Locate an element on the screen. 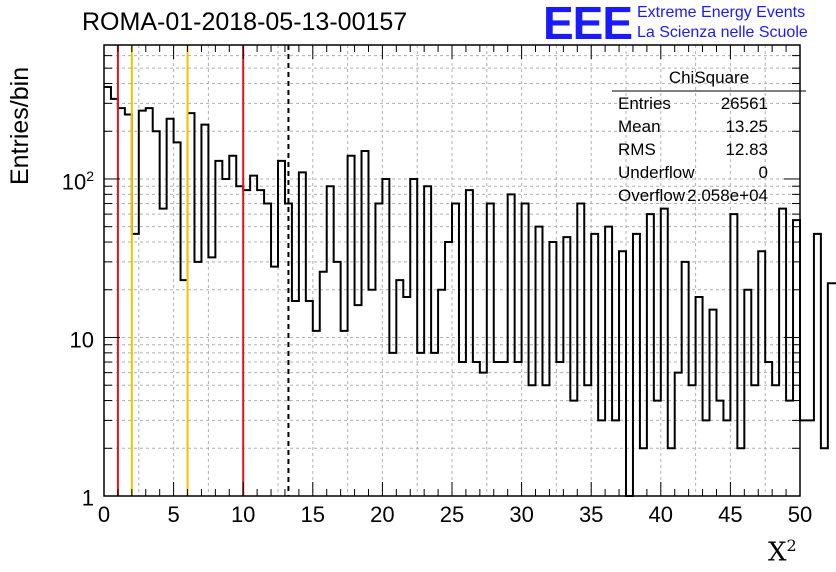 This screenshot has height=572, width=836. x-tick-label: 50 is located at coordinates (800, 514).